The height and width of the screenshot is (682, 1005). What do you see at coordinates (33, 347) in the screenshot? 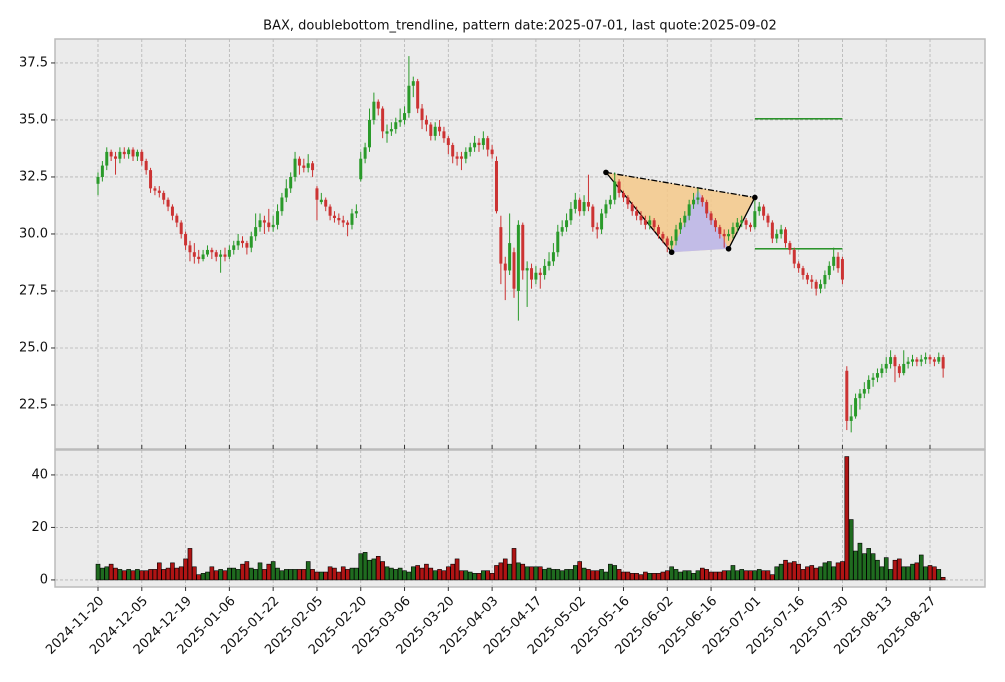
I see `y-tick-label: 25.0` at bounding box center [33, 347].